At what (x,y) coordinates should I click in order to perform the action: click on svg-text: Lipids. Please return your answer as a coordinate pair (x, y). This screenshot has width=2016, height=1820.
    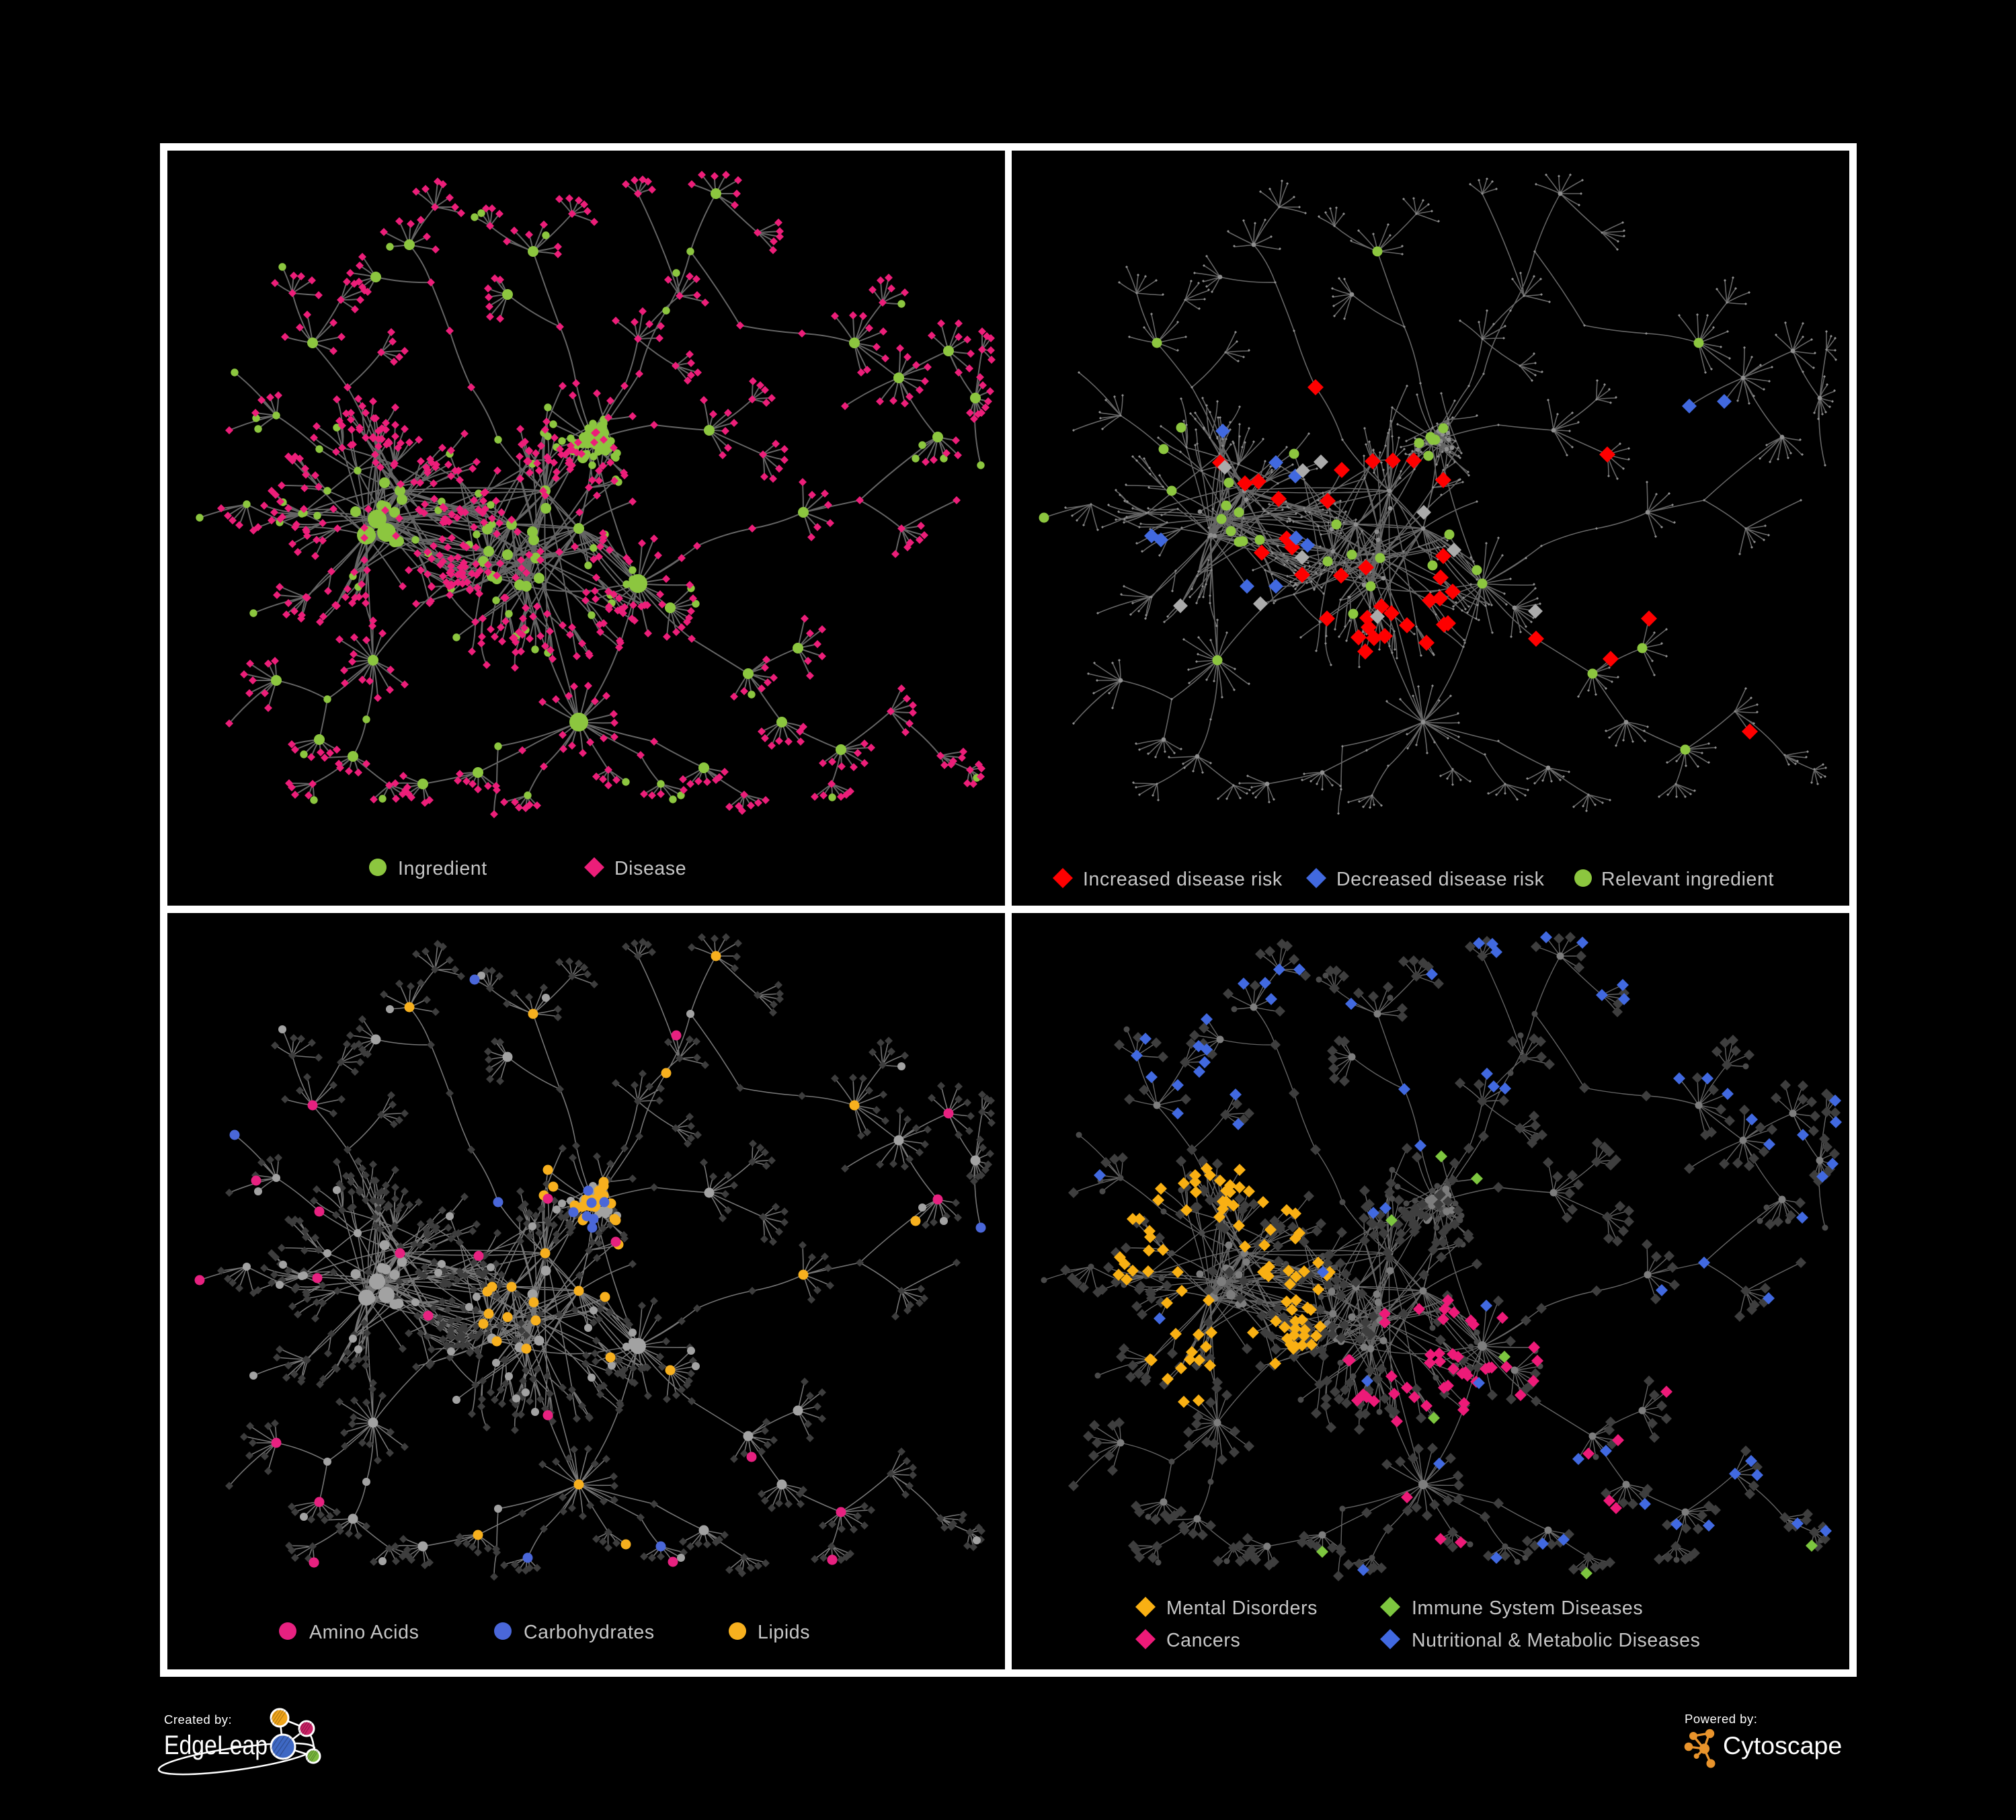
    Looking at the image, I should click on (784, 1632).